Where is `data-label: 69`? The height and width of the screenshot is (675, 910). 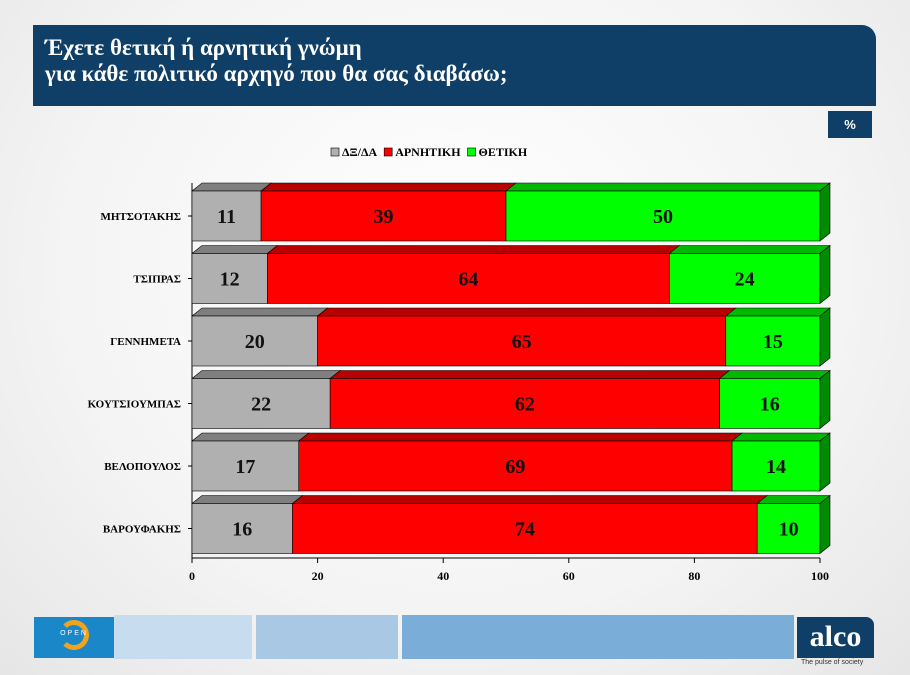
data-label: 69 is located at coordinates (515, 467).